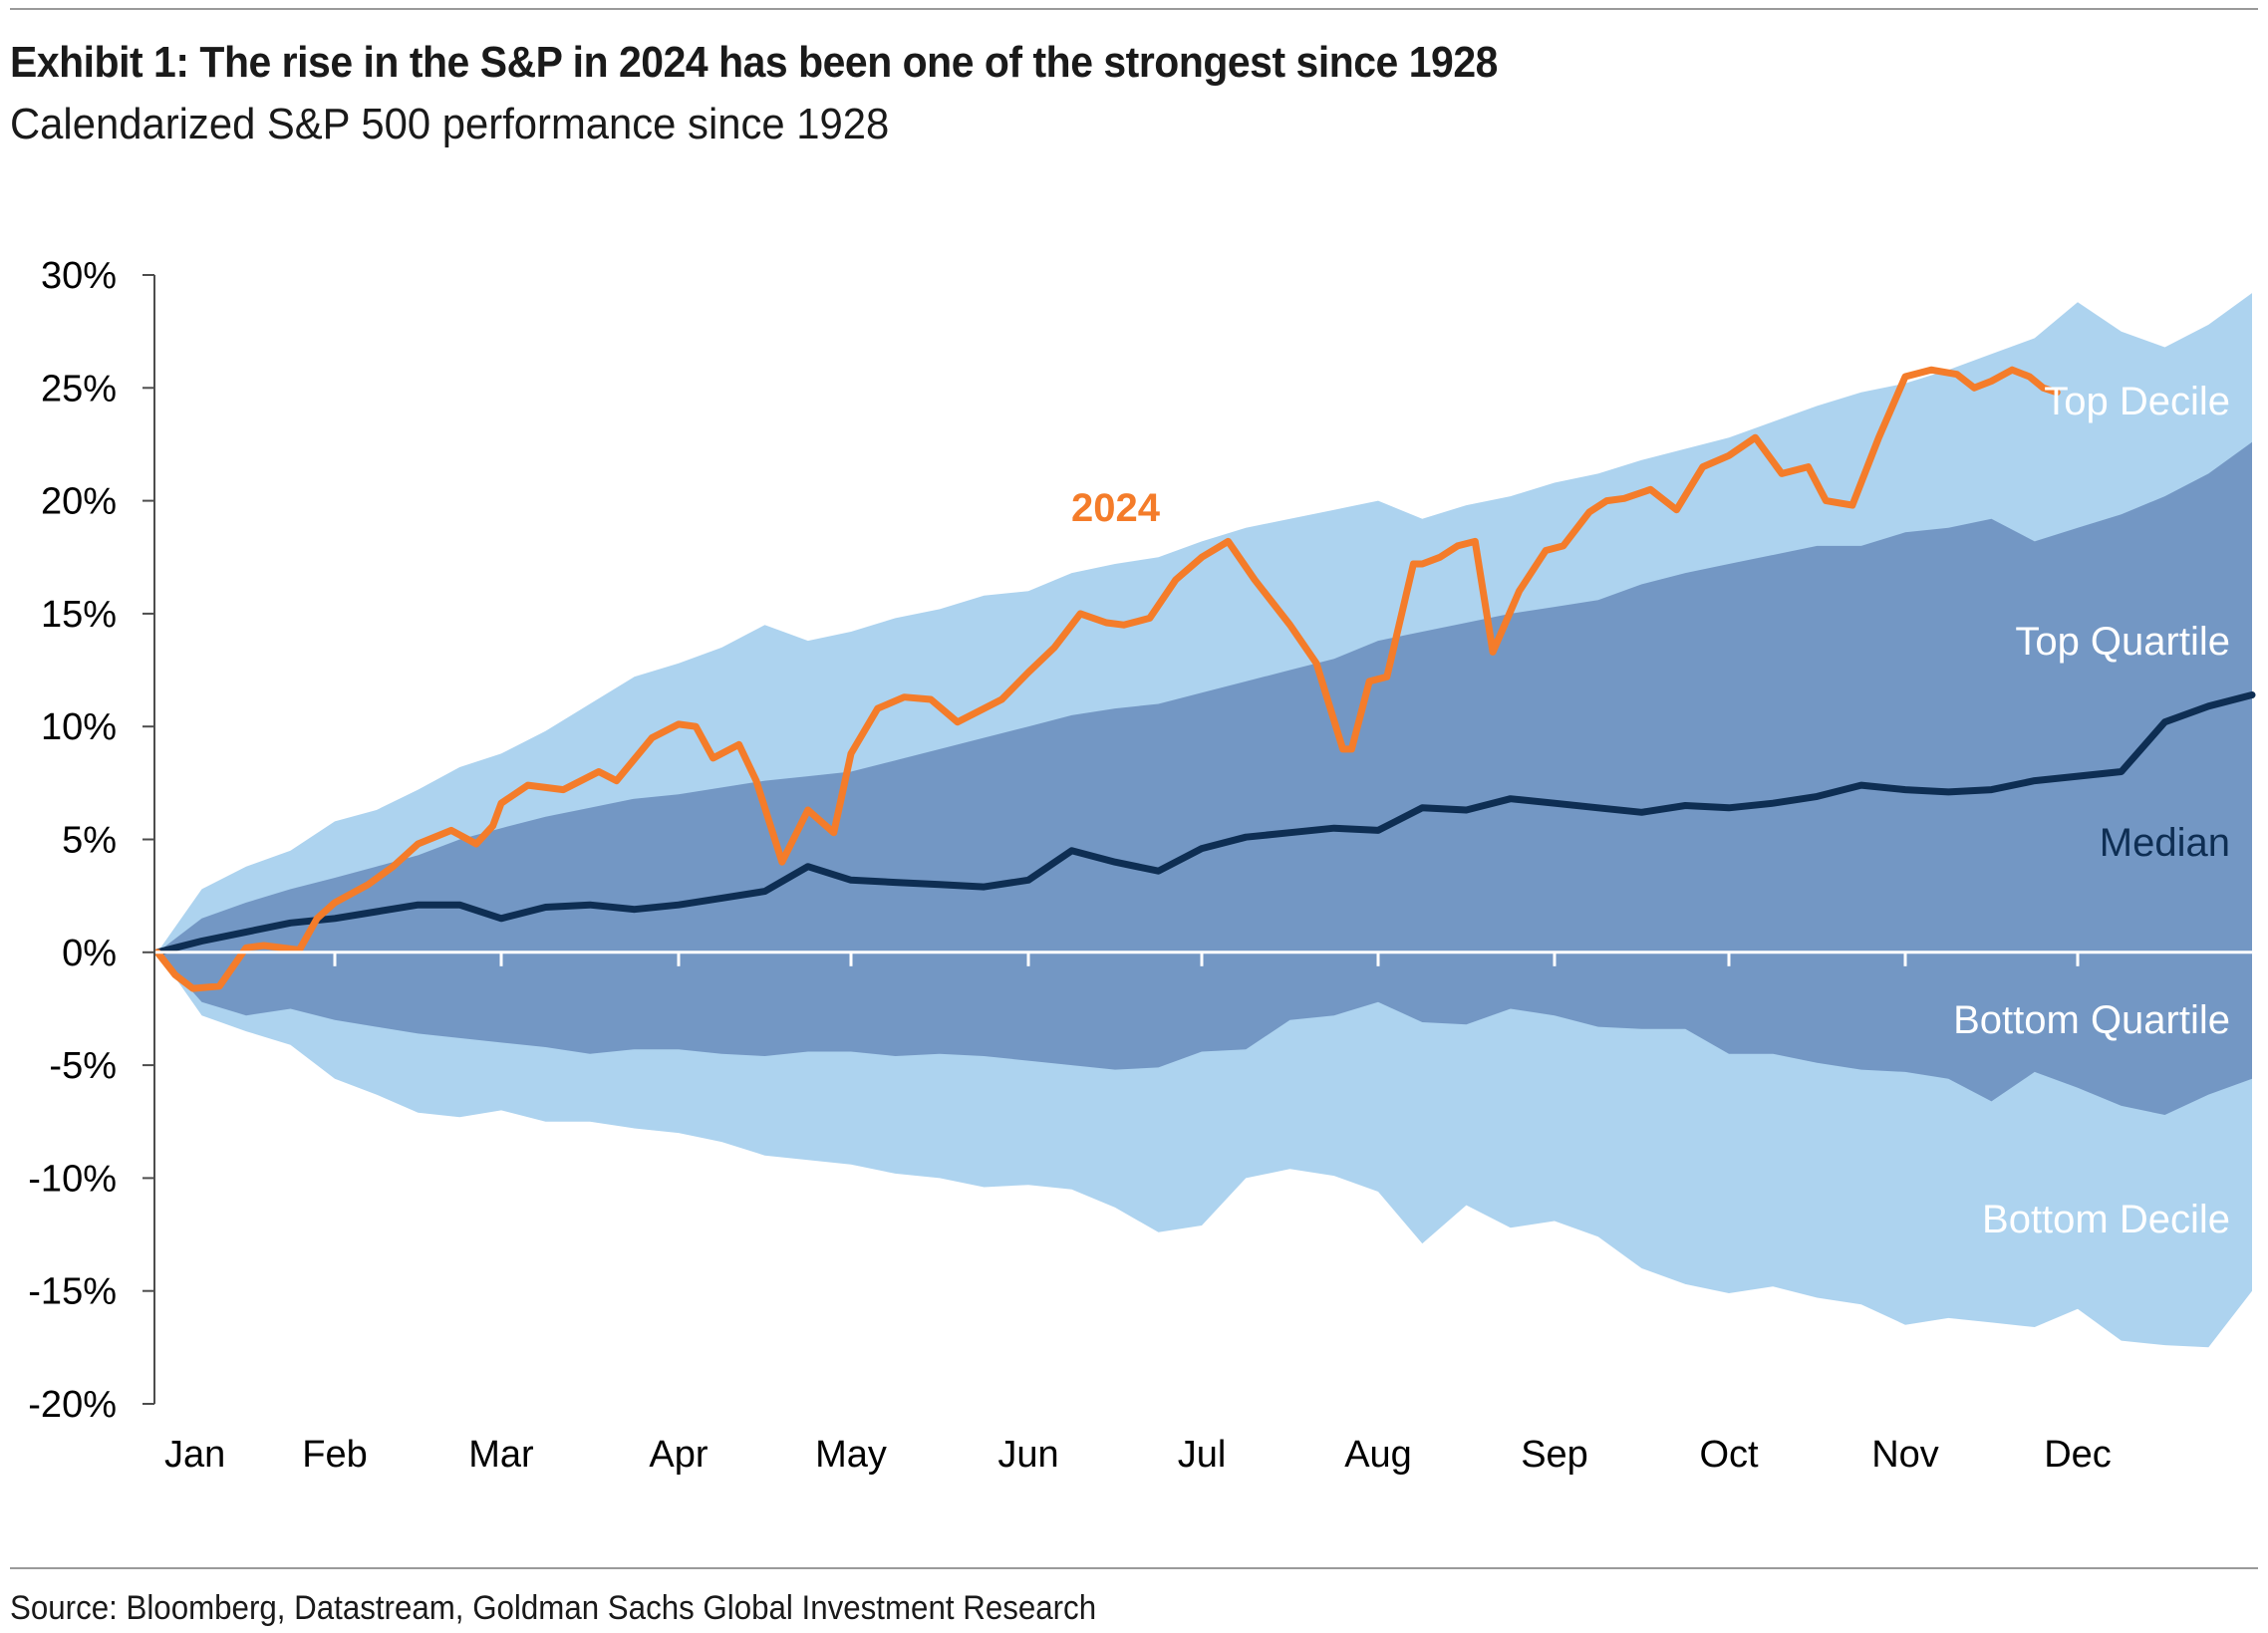 This screenshot has height=1633, width=2268. What do you see at coordinates (1378, 1455) in the screenshot?
I see `x-tick-label-aug: Aug` at bounding box center [1378, 1455].